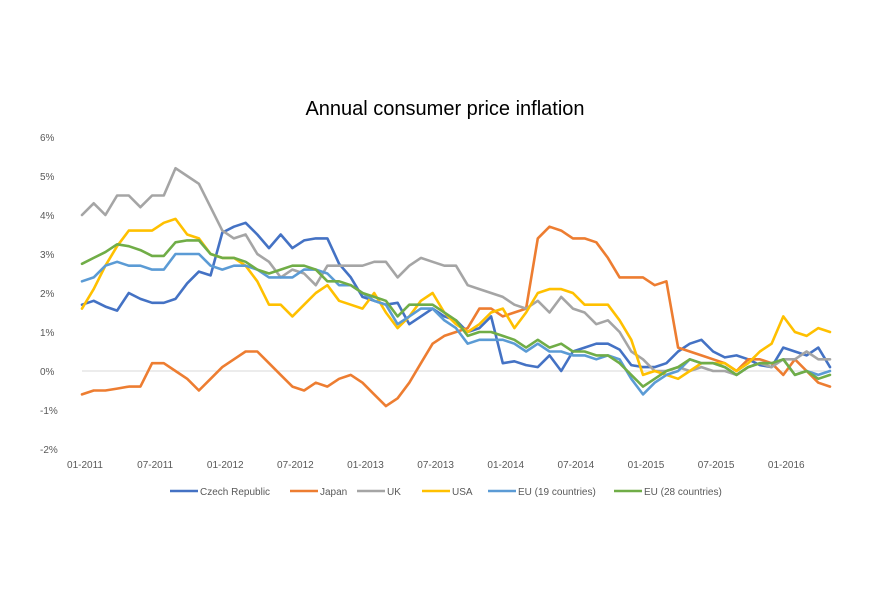  Describe the element at coordinates (47, 177) in the screenshot. I see `y-tick-label: 5%` at that location.